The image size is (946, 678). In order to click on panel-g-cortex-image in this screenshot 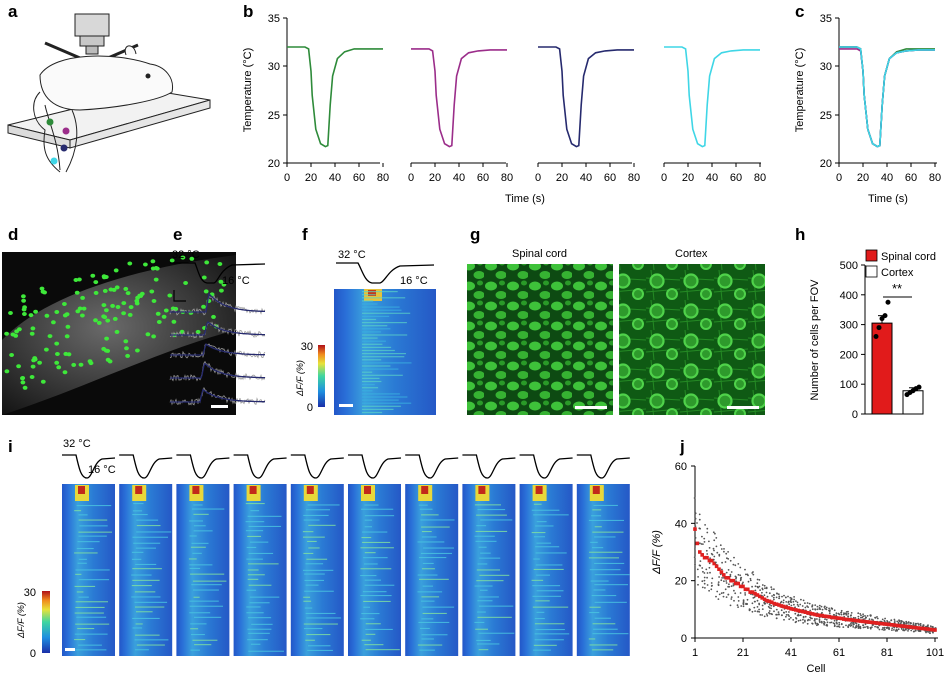, I will do `click(692, 339)`.